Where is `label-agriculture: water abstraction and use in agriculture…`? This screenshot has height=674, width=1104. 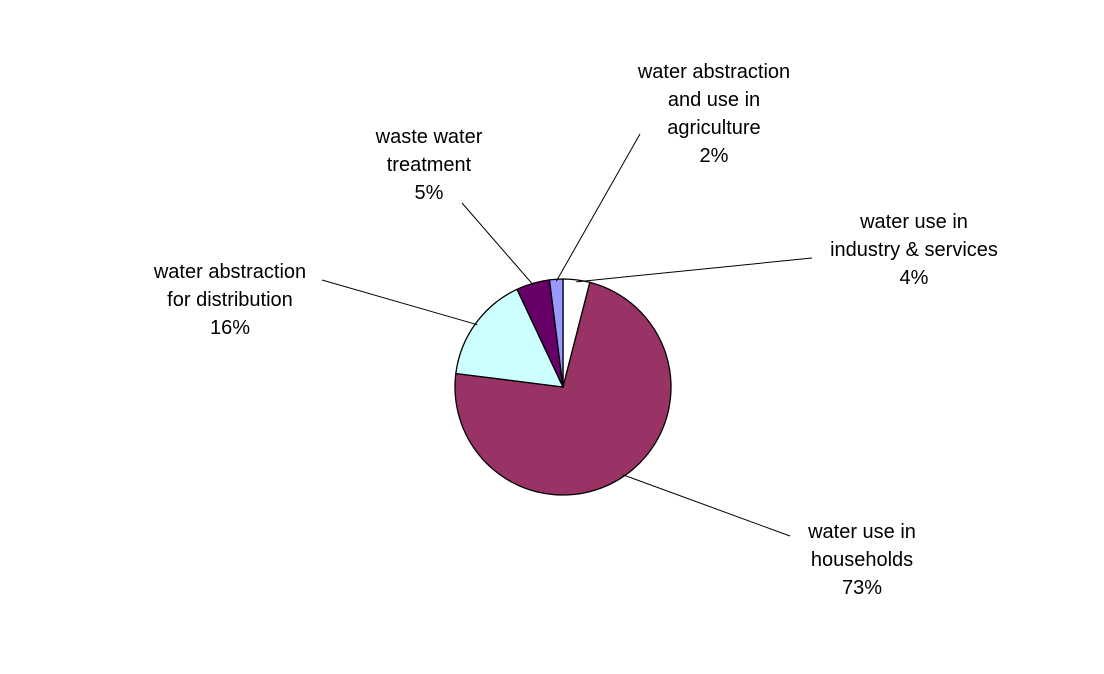
label-agriculture: water abstraction and use in agriculture… is located at coordinates (714, 114).